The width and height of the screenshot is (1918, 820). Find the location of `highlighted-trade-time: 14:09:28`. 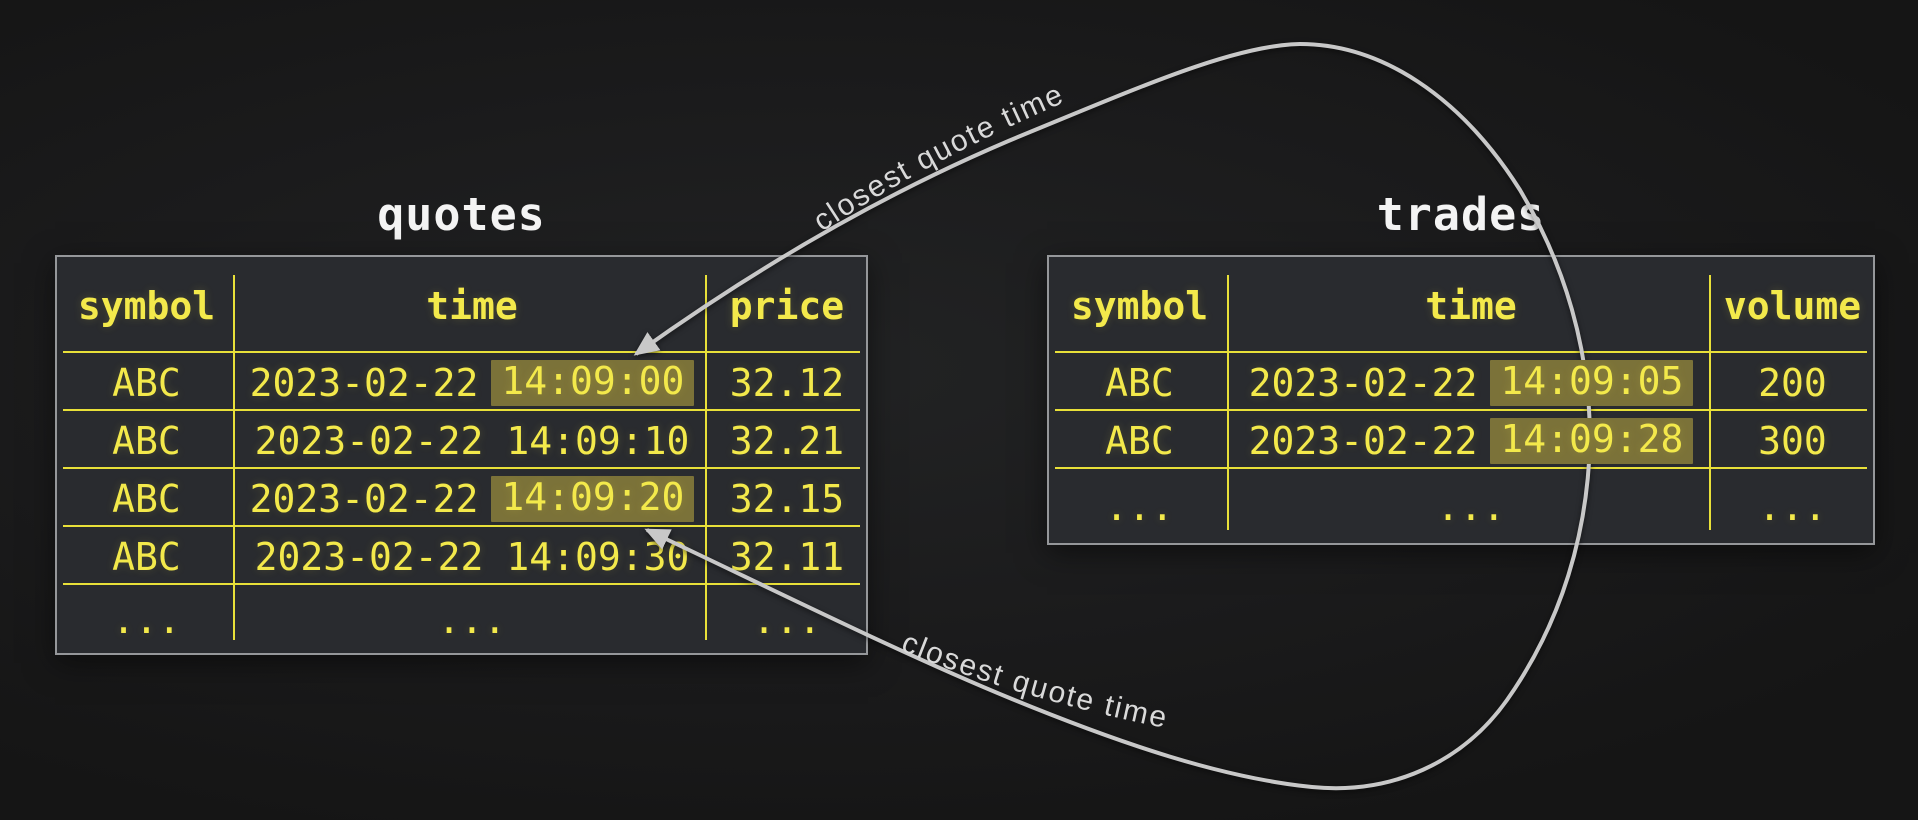

highlighted-trade-time: 14:09:28 is located at coordinates (1592, 441).